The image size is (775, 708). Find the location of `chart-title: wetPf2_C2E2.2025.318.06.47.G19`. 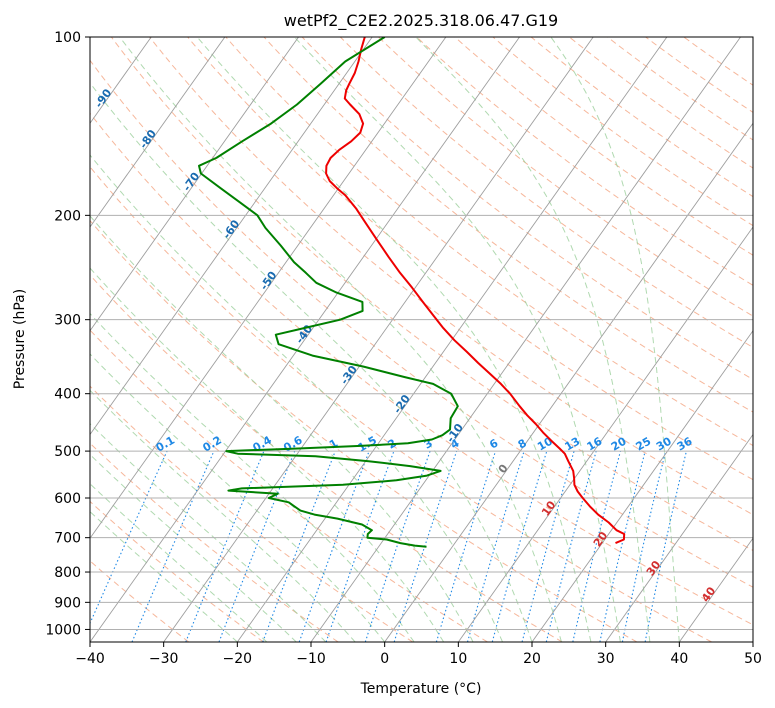

chart-title: wetPf2_C2E2.2025.318.06.47.G19 is located at coordinates (421, 21).